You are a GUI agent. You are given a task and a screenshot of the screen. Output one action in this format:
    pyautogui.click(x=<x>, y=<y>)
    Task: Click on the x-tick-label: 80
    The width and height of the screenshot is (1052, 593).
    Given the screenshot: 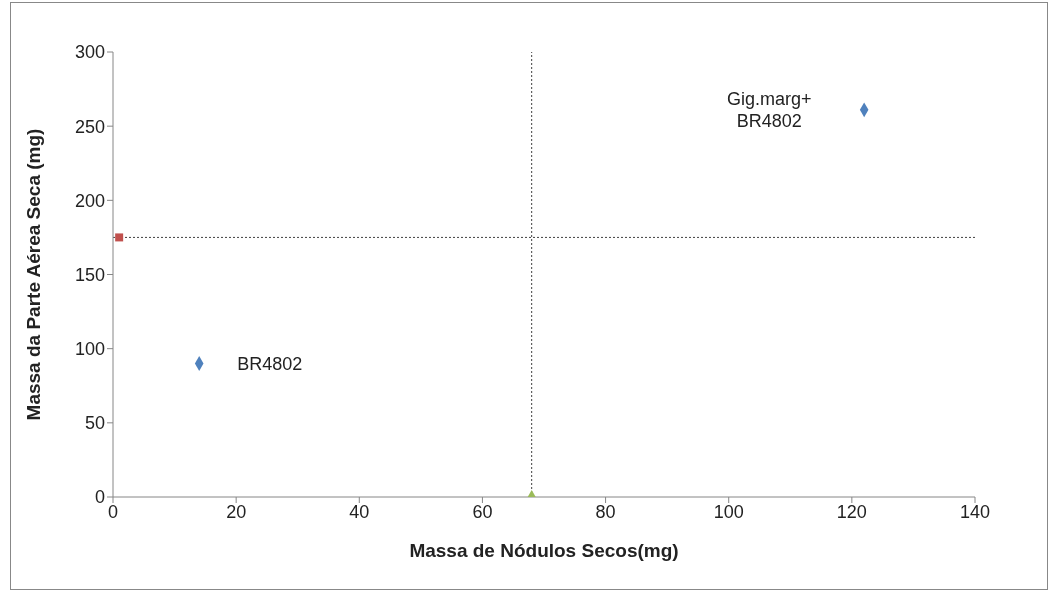 What is the action you would take?
    pyautogui.click(x=605, y=511)
    